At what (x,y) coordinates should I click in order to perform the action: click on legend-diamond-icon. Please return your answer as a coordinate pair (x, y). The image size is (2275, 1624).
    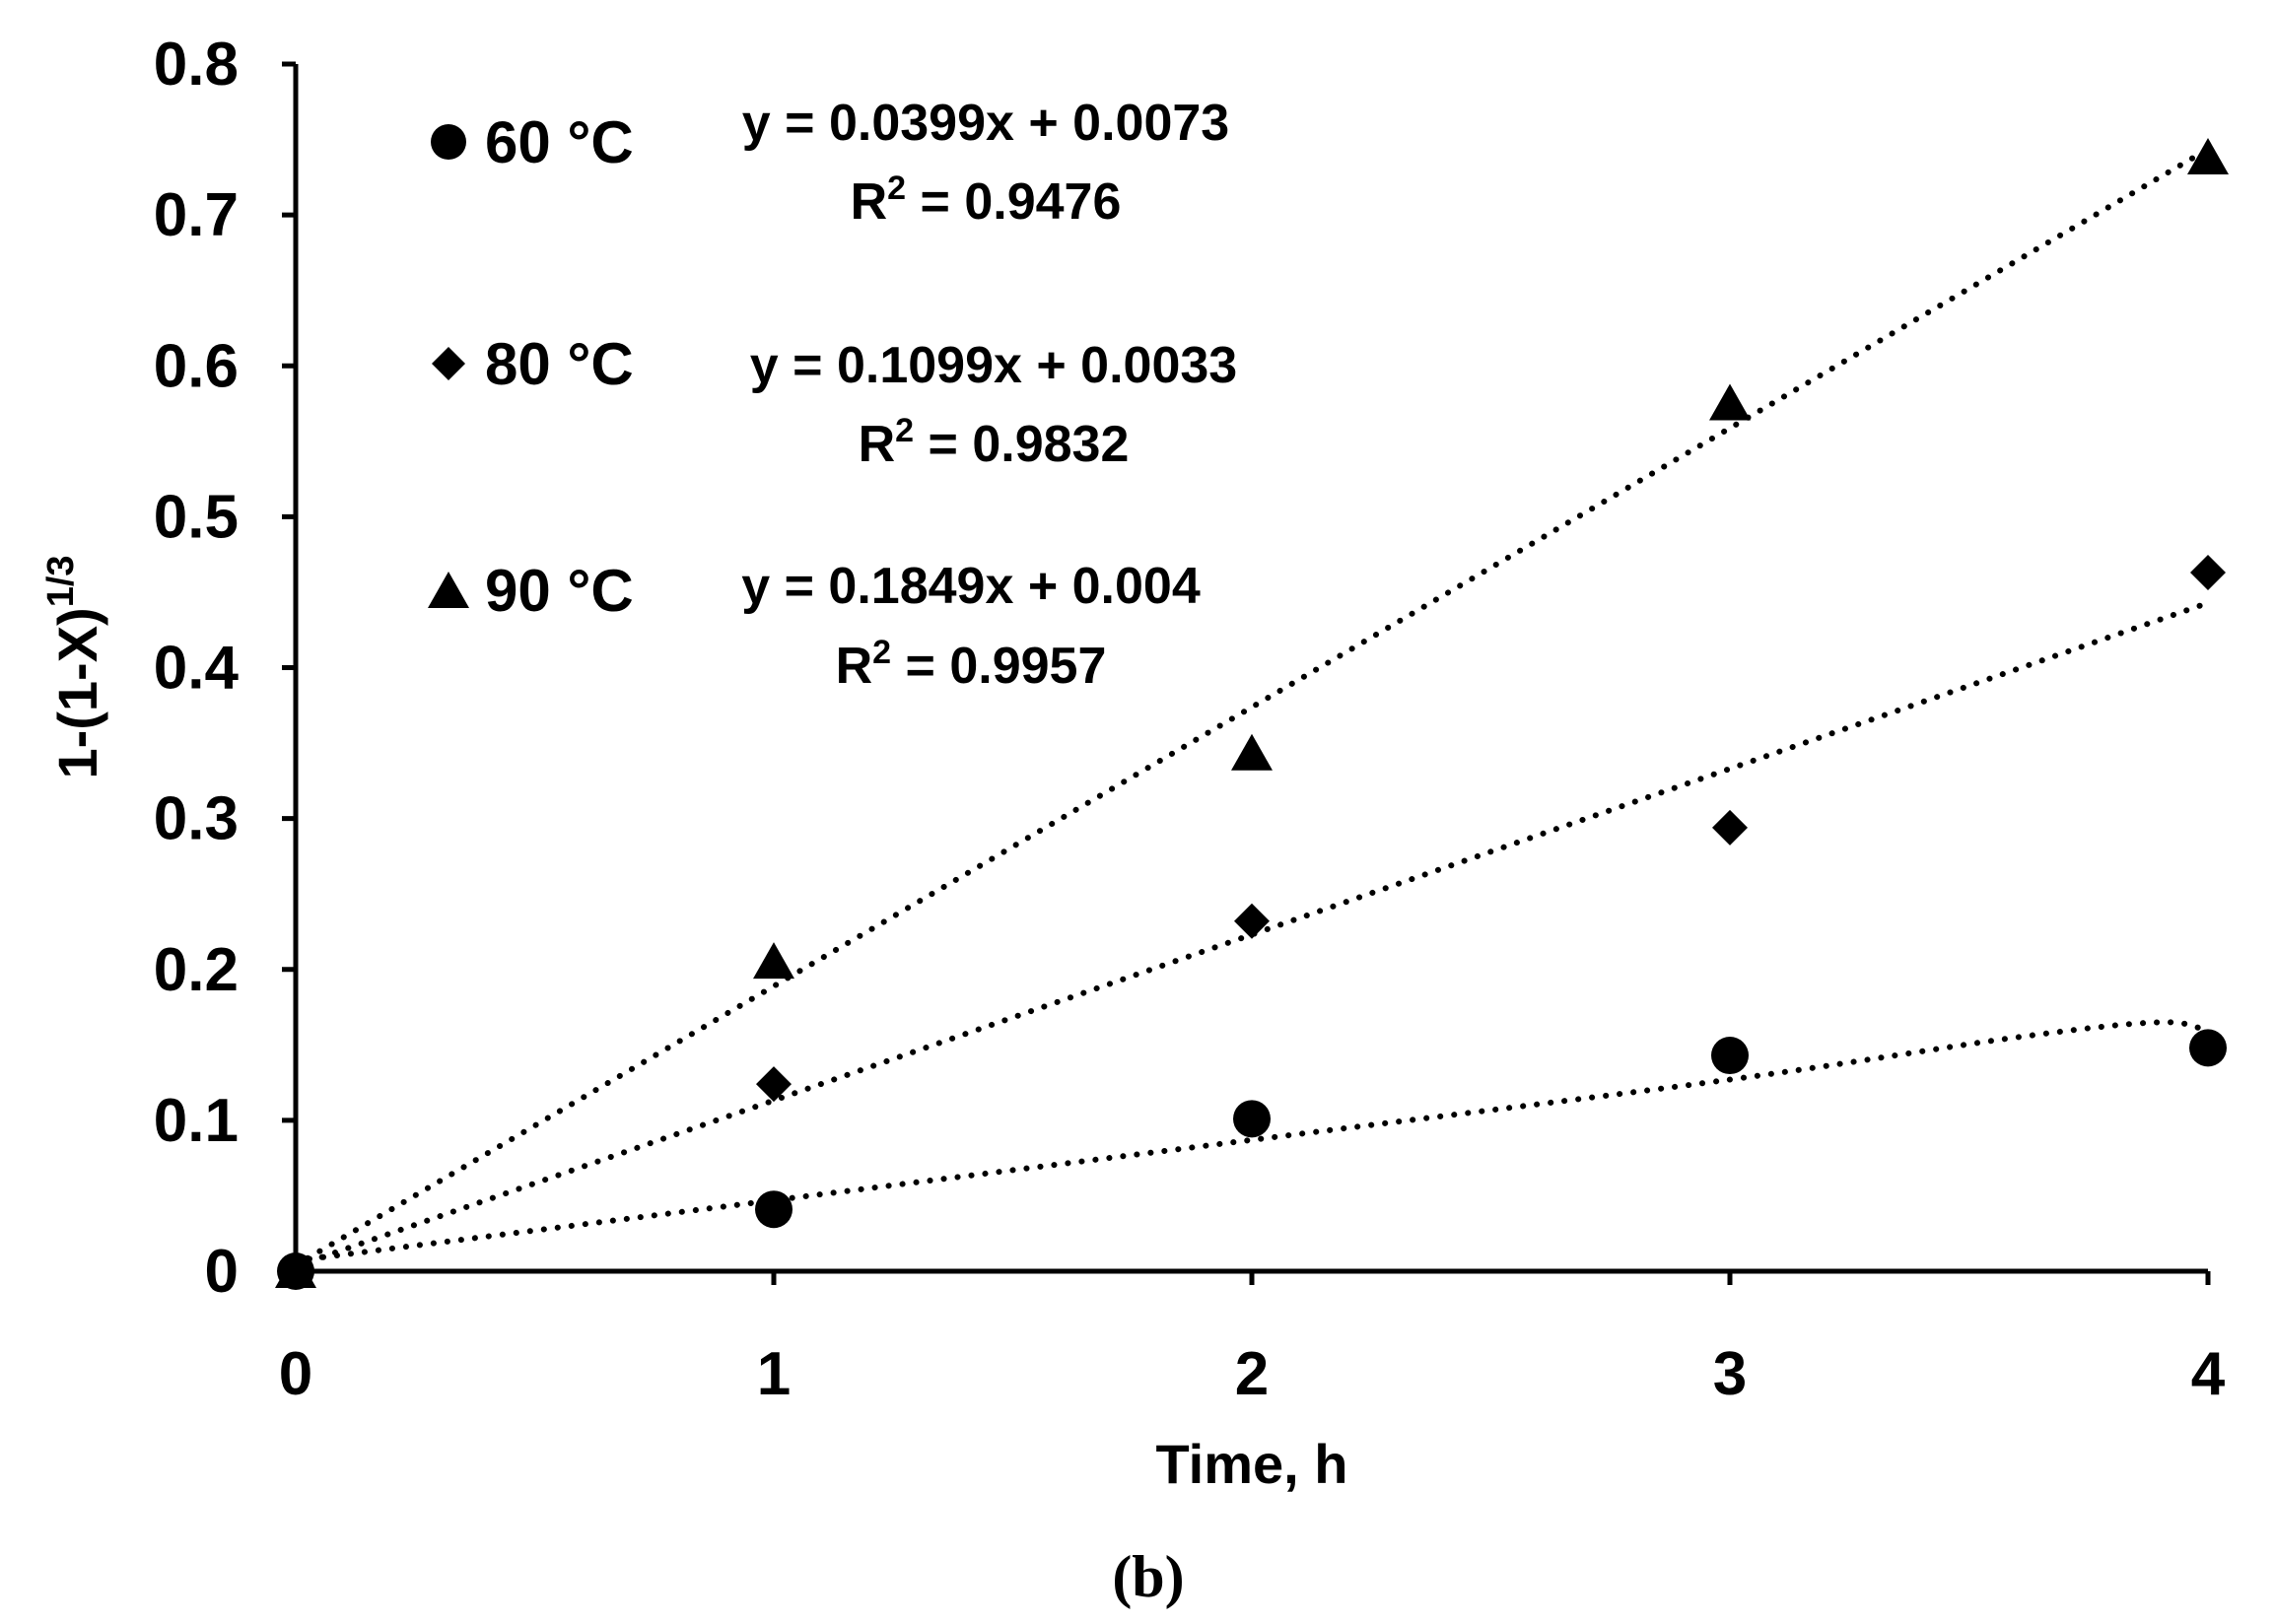
    Looking at the image, I should click on (448, 363).